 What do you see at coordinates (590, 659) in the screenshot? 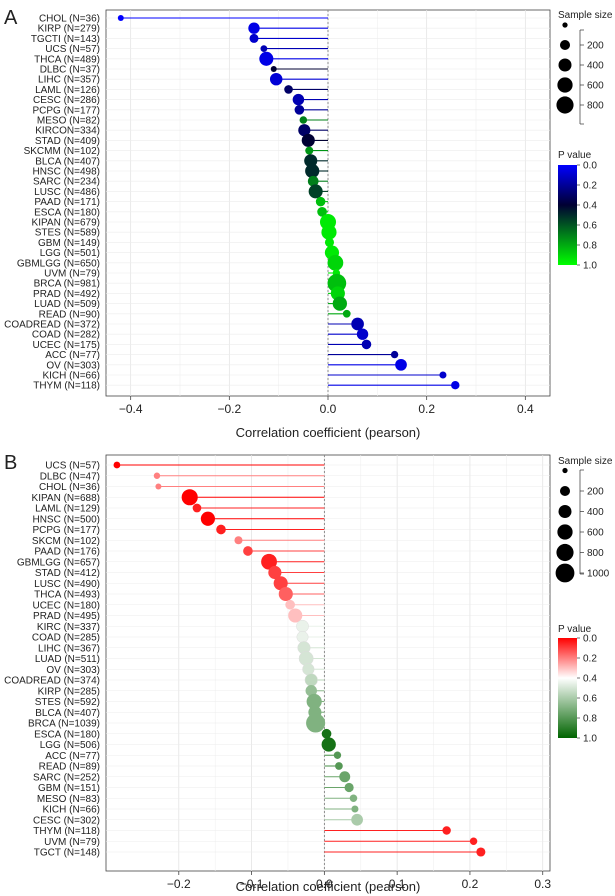
I see `color-legend-label: 0.2` at bounding box center [590, 659].